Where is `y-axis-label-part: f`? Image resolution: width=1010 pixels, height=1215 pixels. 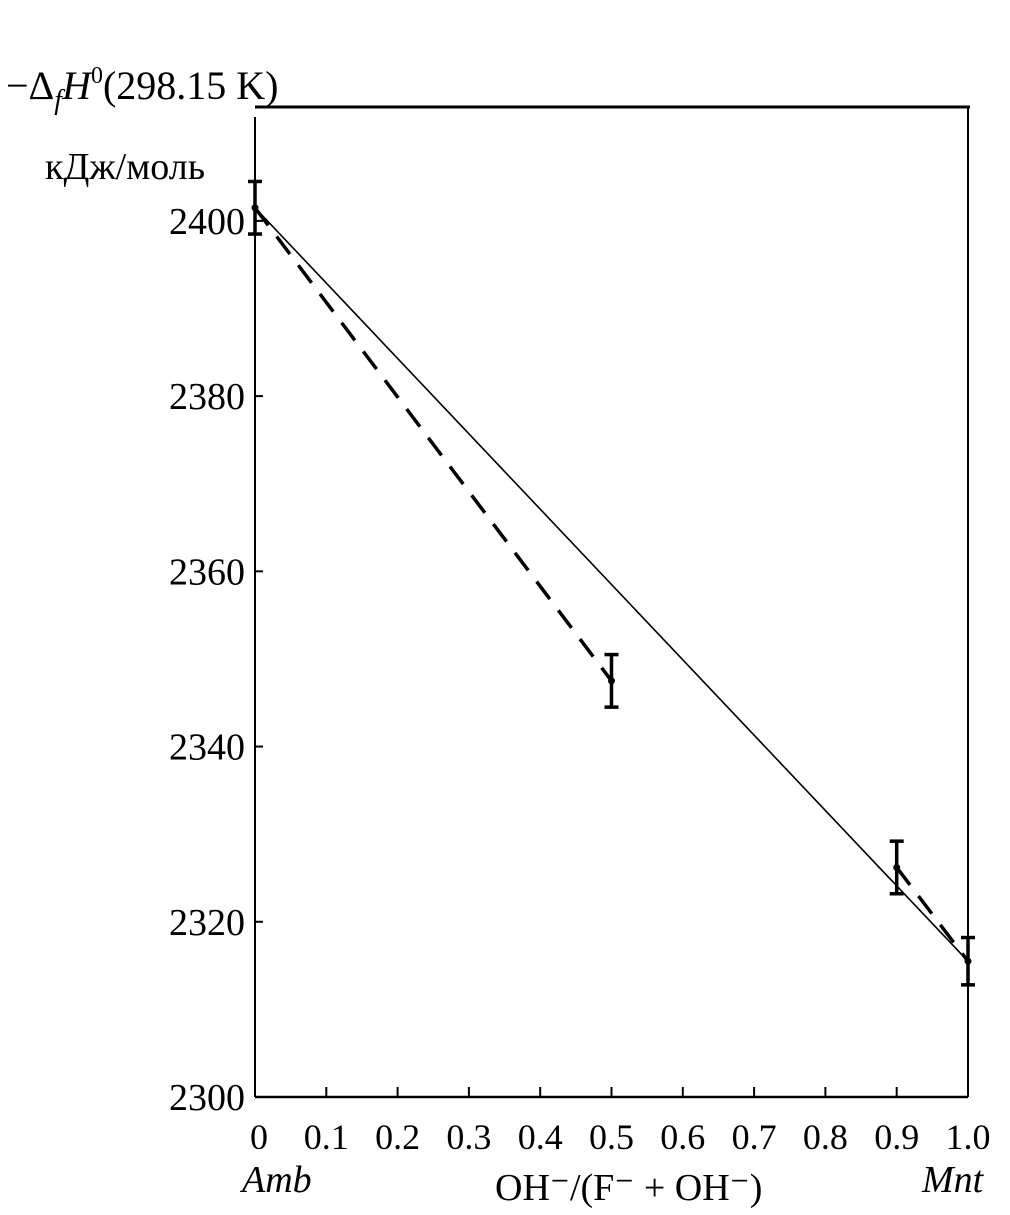
y-axis-label-part: f is located at coordinates (58, 100).